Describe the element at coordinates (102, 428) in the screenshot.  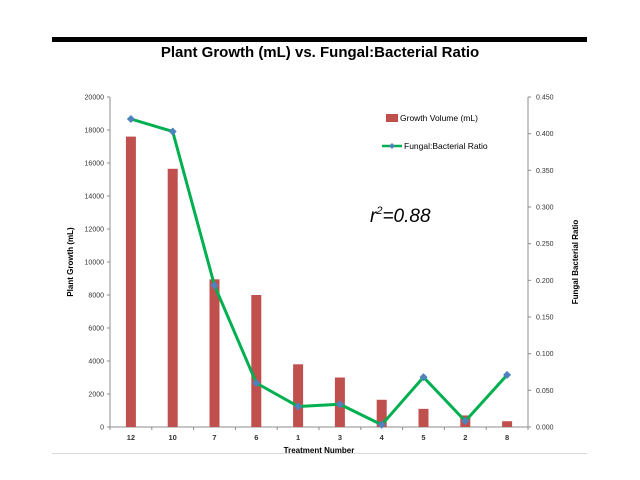
I see `y-tick-label: 0` at that location.